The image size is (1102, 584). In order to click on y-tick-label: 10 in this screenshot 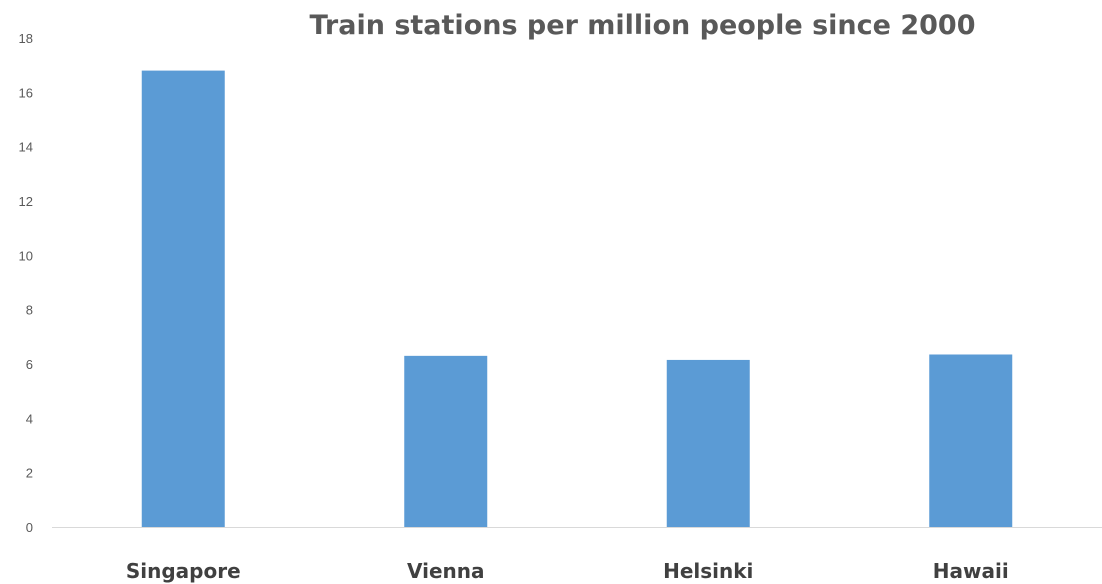, I will do `click(26, 255)`.